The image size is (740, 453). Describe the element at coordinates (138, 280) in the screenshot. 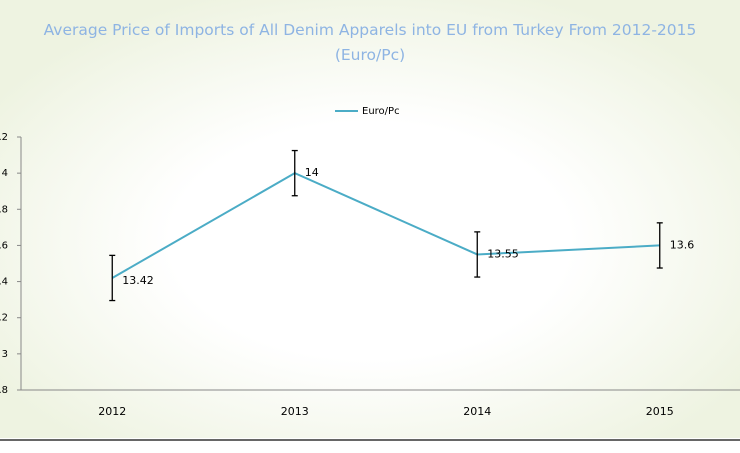

I see `data-label: 13.42` at that location.